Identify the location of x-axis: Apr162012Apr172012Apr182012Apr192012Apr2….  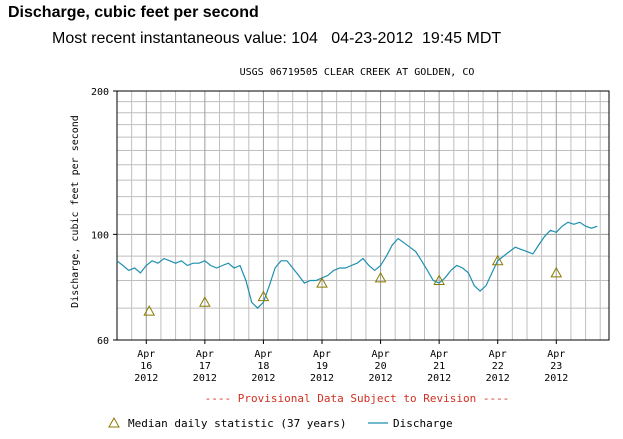
(351, 362).